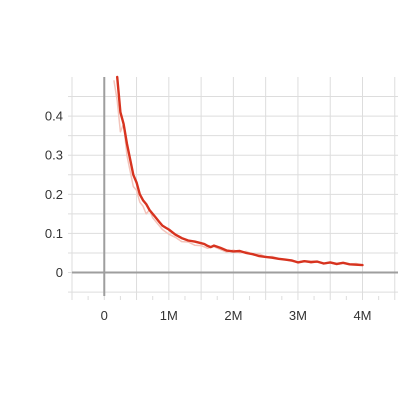 This screenshot has width=400, height=400. What do you see at coordinates (298, 315) in the screenshot?
I see `x-tick-label: 3M` at bounding box center [298, 315].